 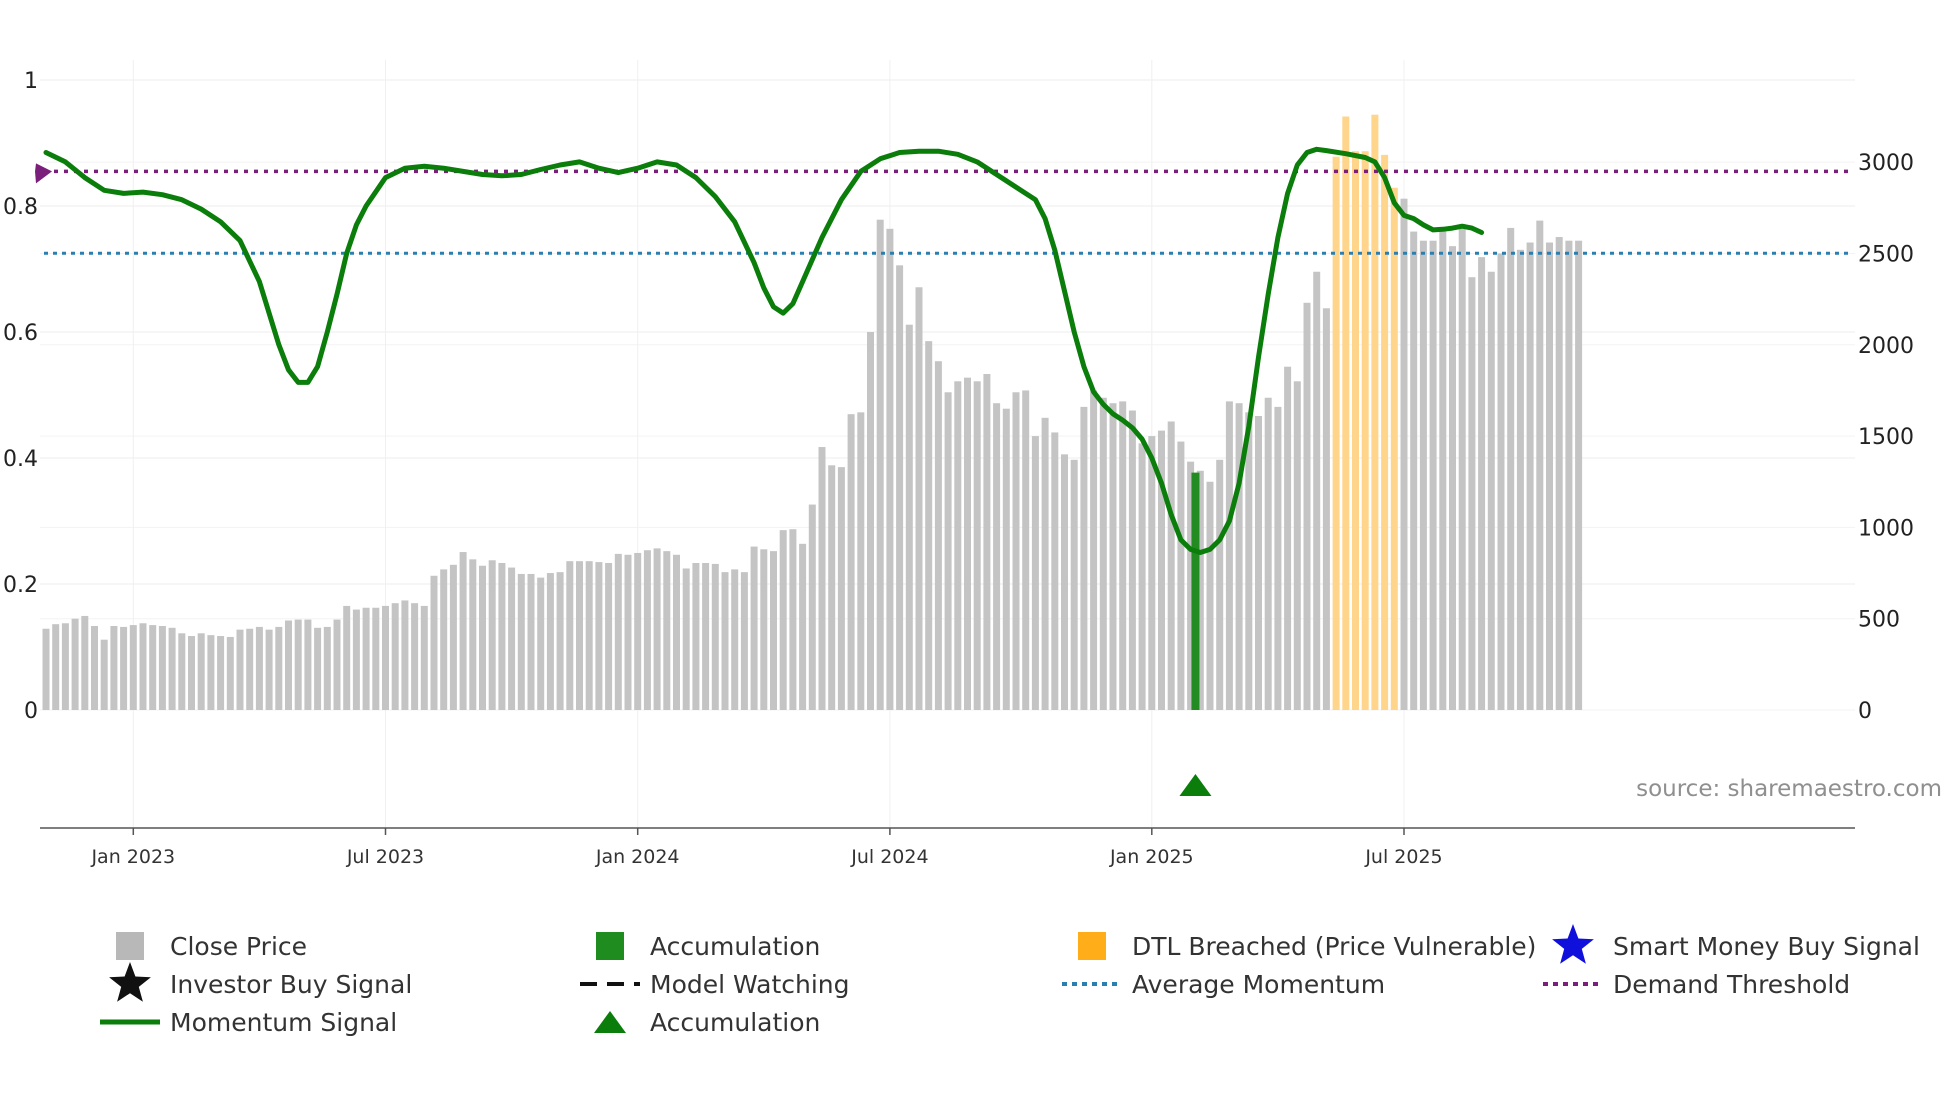 I want to click on accumulation-triangle-marker, so click(x=1195, y=785).